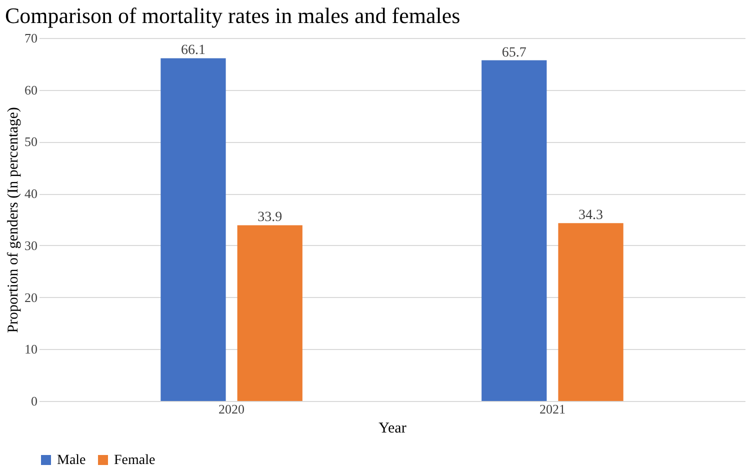 The height and width of the screenshot is (472, 750). Describe the element at coordinates (135, 460) in the screenshot. I see `legend-label: Female` at that location.